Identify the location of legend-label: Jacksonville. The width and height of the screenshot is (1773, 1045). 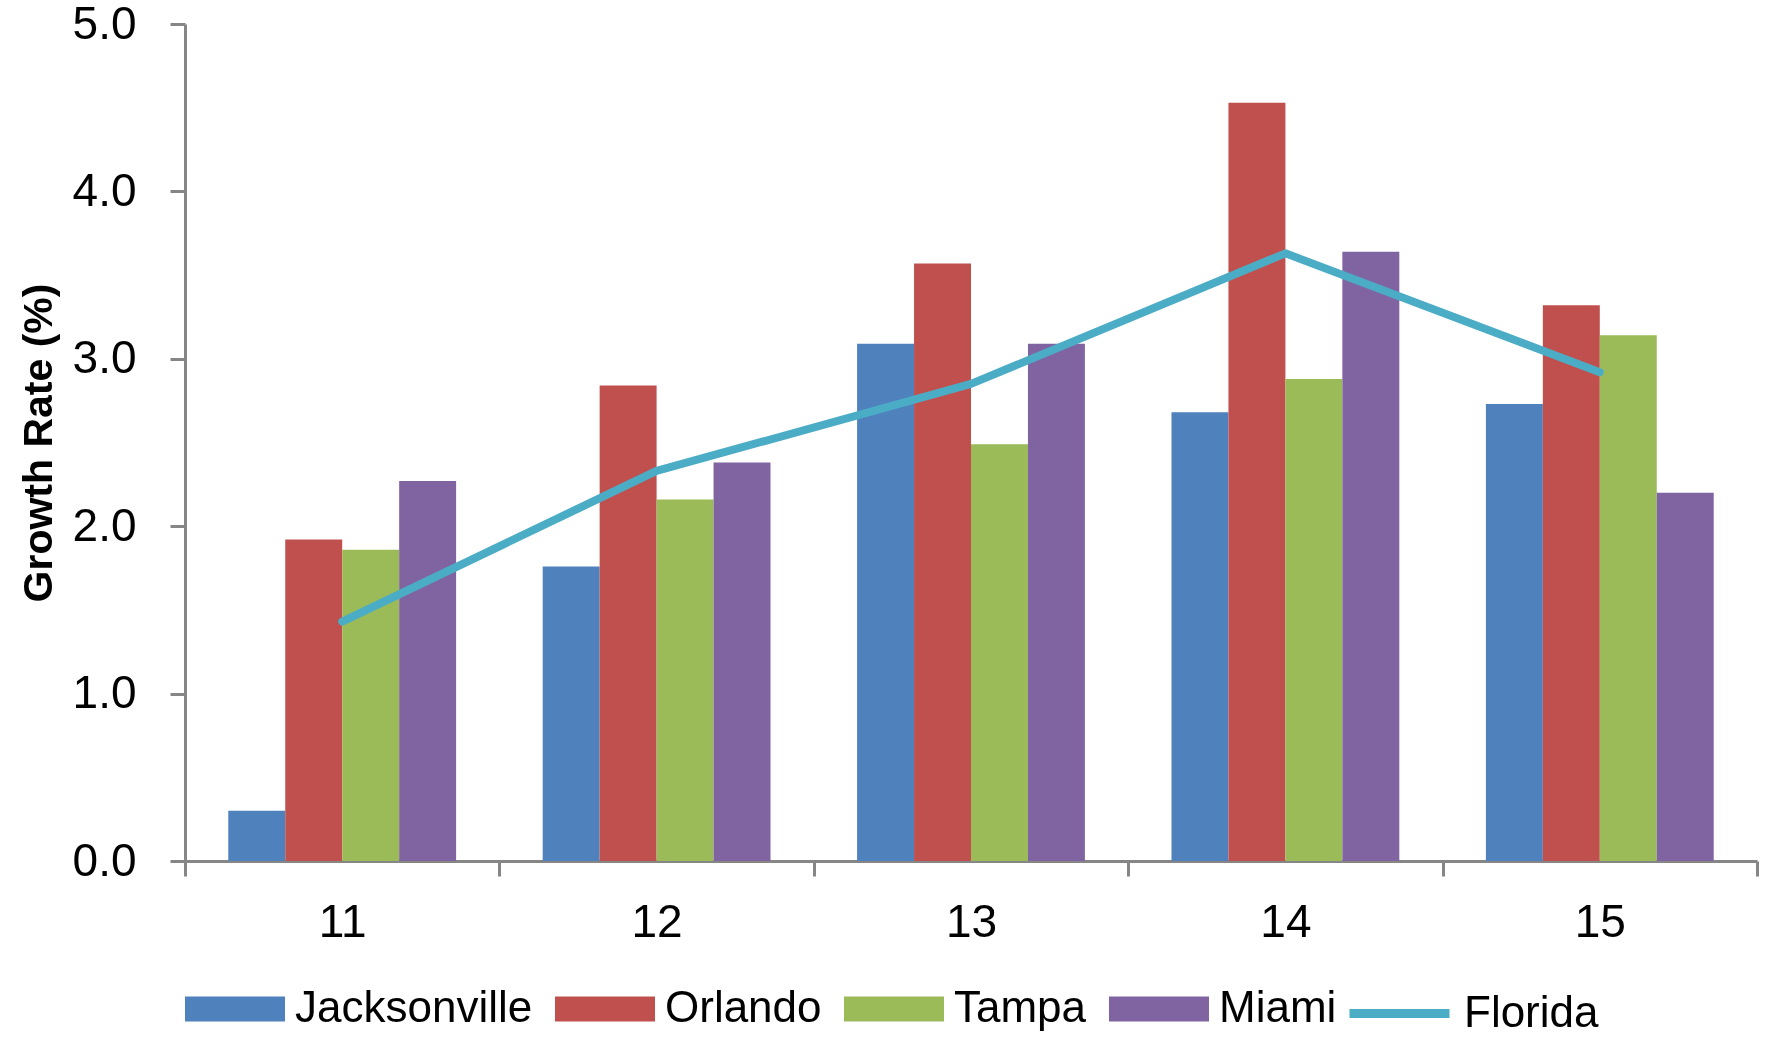
(414, 1006).